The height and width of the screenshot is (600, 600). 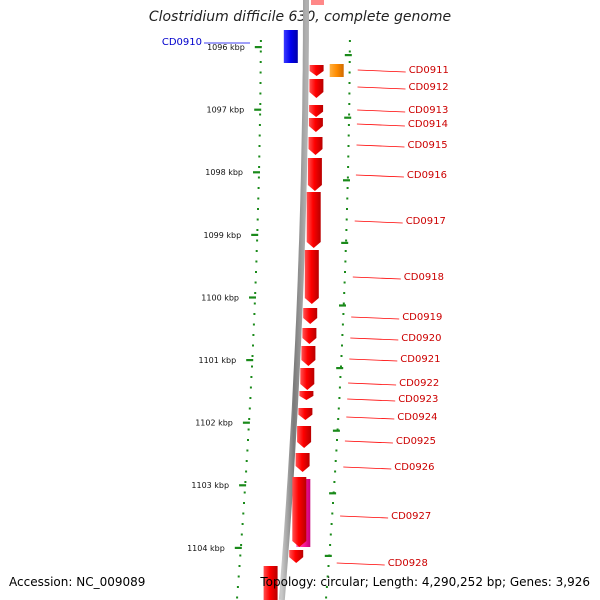 What do you see at coordinates (270, 583) in the screenshot?
I see `gene-arrow-partial` at bounding box center [270, 583].